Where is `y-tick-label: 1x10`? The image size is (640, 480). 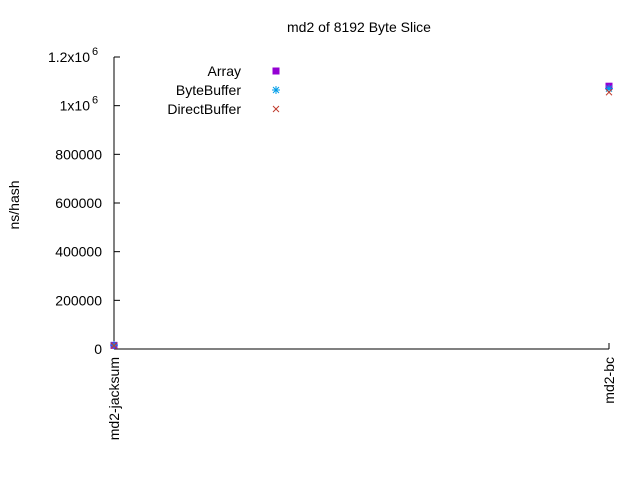
y-tick-label: 1x10 is located at coordinates (75, 106).